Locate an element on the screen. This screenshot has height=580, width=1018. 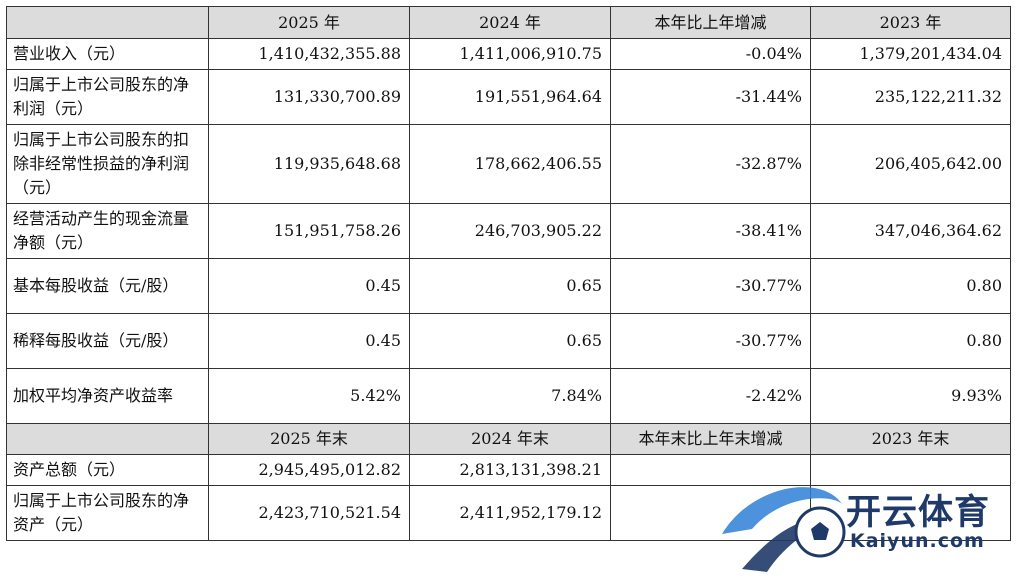
cell-2024: 7.84% is located at coordinates (510, 396).